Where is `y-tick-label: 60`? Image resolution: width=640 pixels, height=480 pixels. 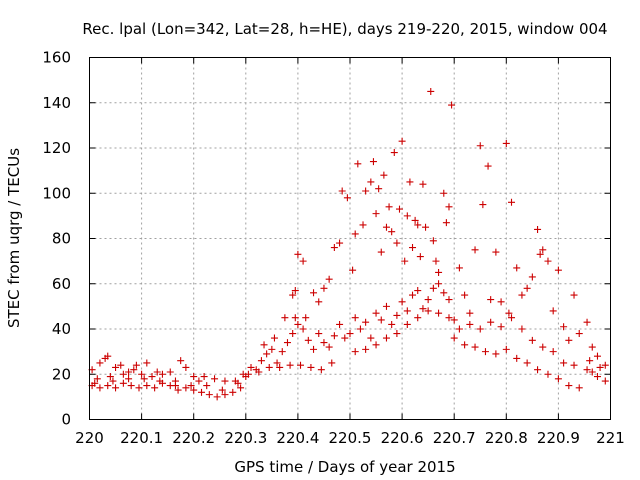
y-tick-label: 60 is located at coordinates (61, 284).